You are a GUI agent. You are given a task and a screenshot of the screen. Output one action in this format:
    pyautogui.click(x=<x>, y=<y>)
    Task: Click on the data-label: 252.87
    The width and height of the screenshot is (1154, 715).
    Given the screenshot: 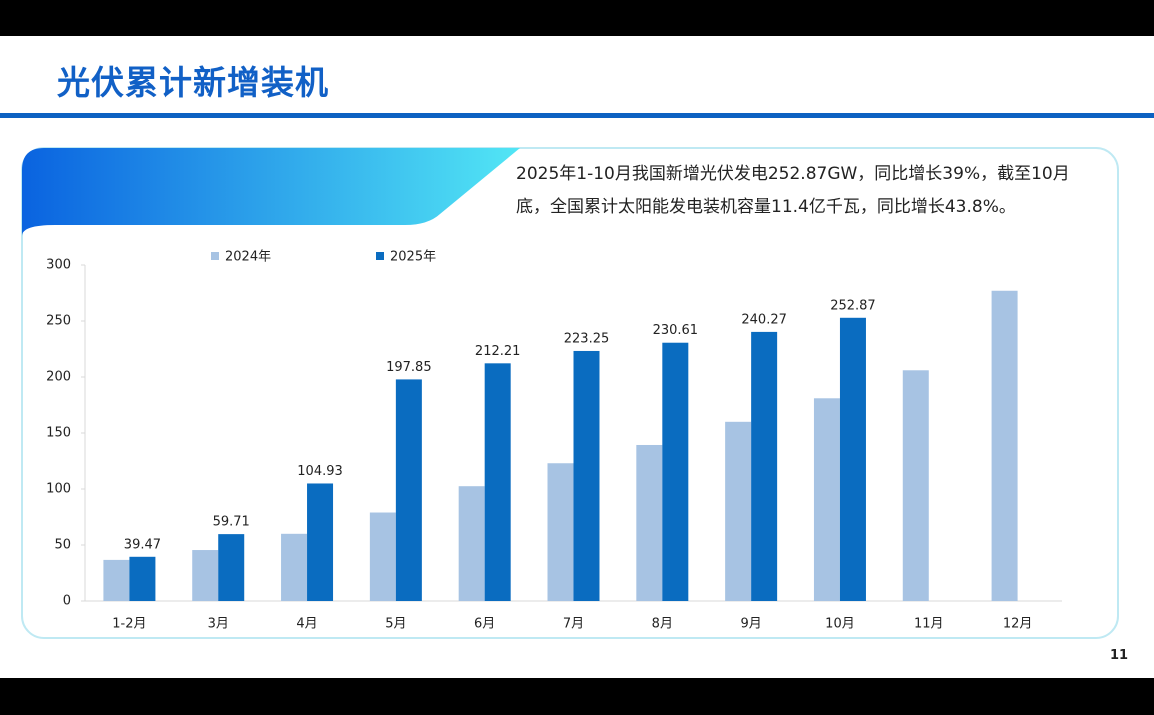 What is the action you would take?
    pyautogui.click(x=853, y=305)
    